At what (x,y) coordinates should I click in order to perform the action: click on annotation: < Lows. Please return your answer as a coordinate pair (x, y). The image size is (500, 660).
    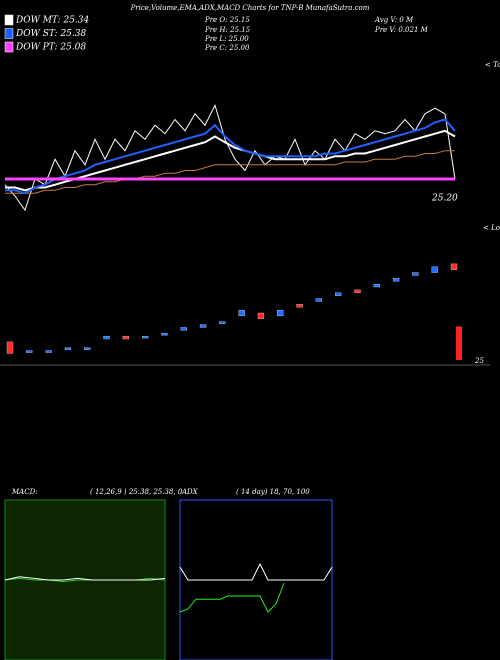
    Looking at the image, I should click on (491, 228).